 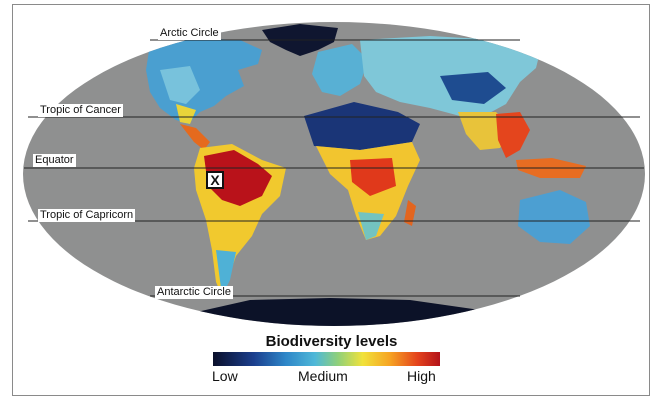 What do you see at coordinates (80, 110) in the screenshot?
I see `tropic-of-cancer-label: Tropic of Cancer` at bounding box center [80, 110].